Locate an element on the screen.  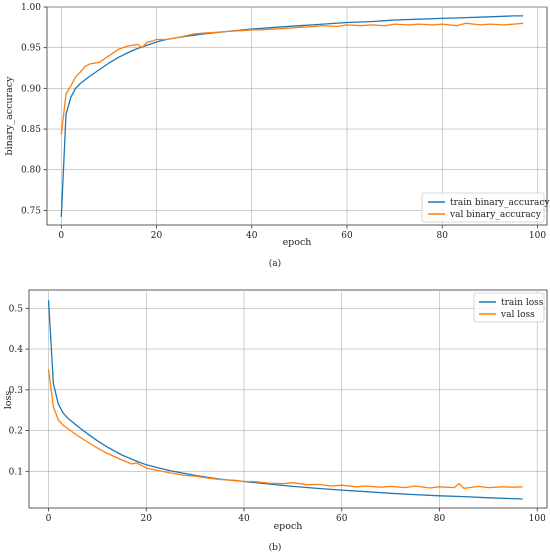
accuracy-xtick-label-20: 20 is located at coordinates (157, 236).